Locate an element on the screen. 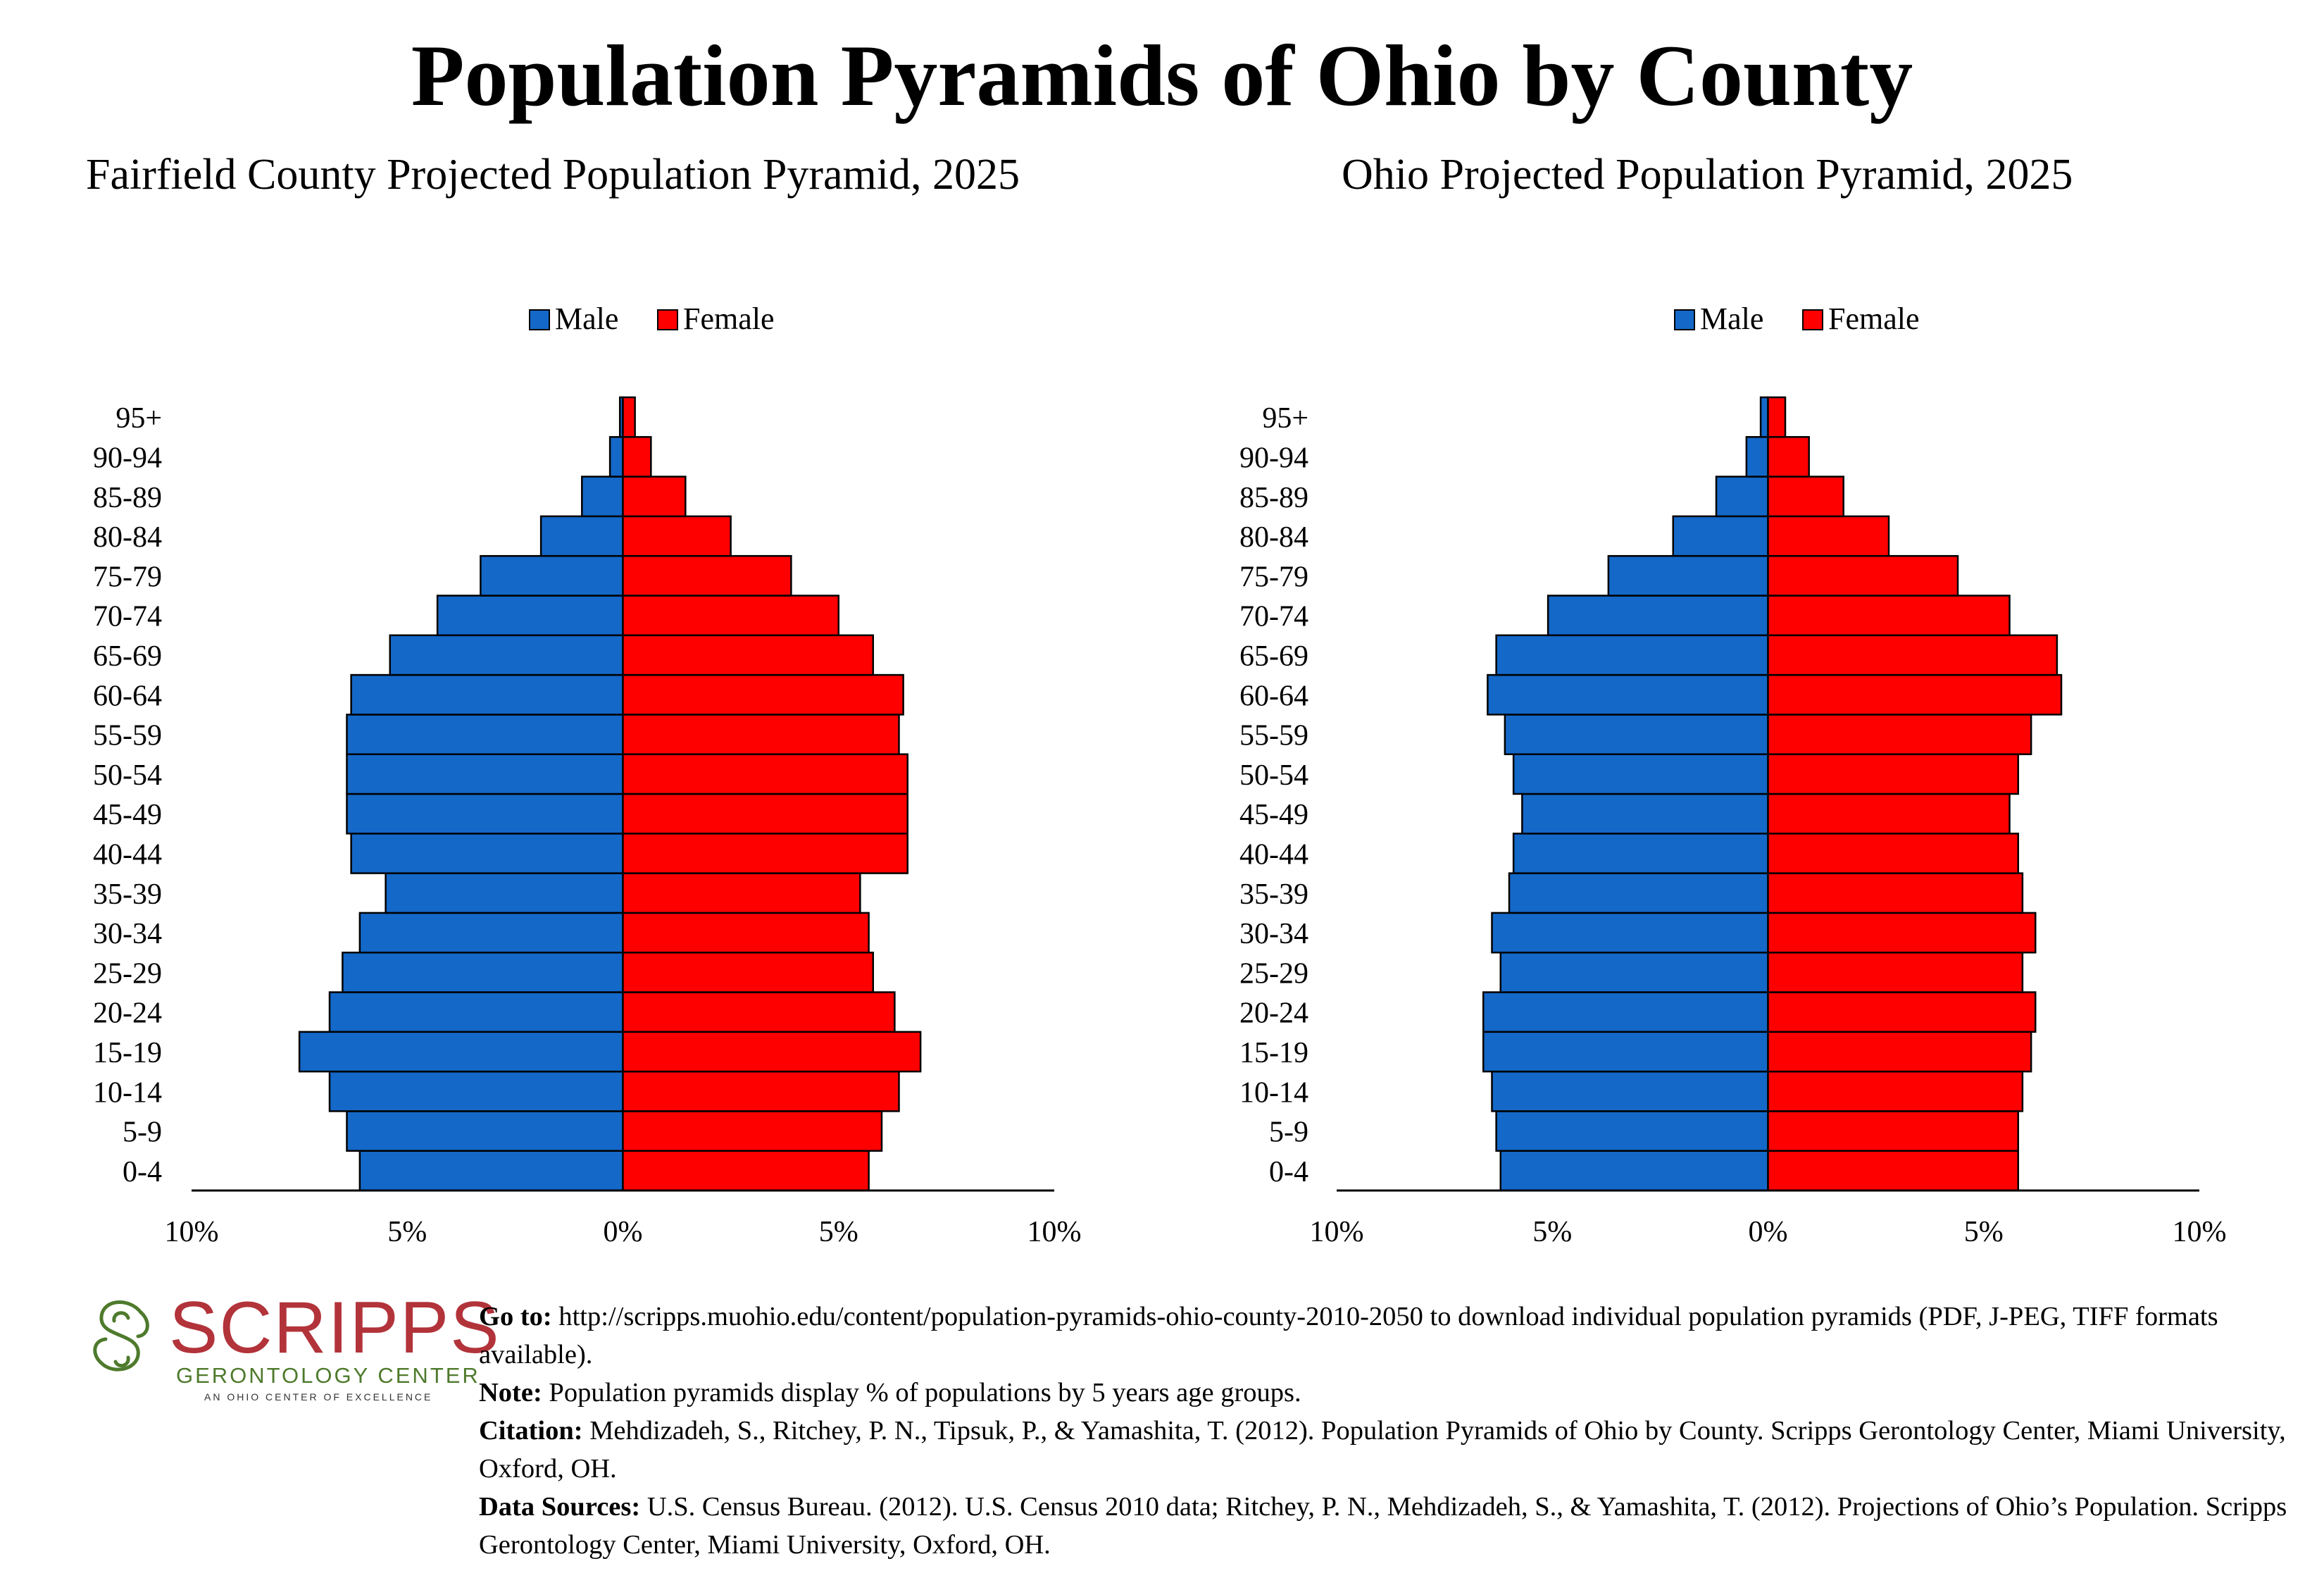 This screenshot has height=1585, width=2324. age-label: 80-84 is located at coordinates (1273, 537).